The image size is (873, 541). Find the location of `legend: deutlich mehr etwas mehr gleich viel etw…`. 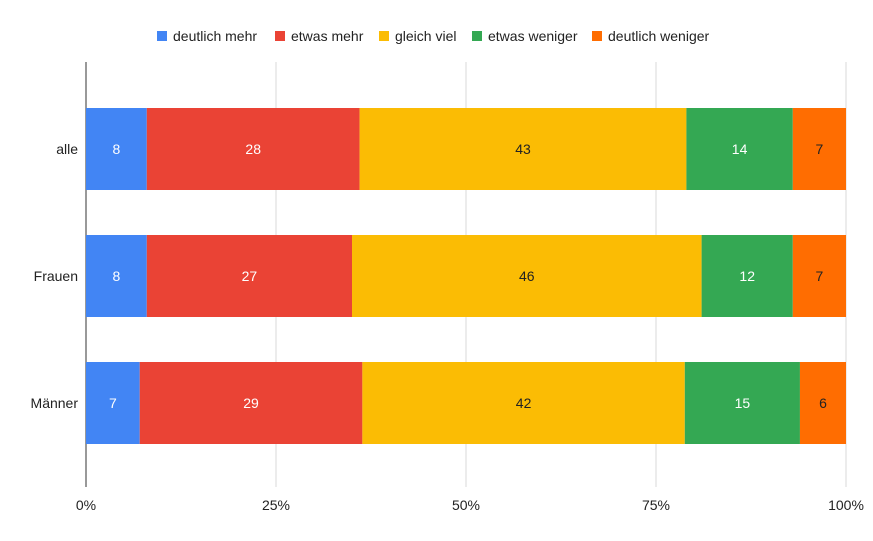

legend: deutlich mehr etwas mehr gleich viel etw… is located at coordinates (436, 36).